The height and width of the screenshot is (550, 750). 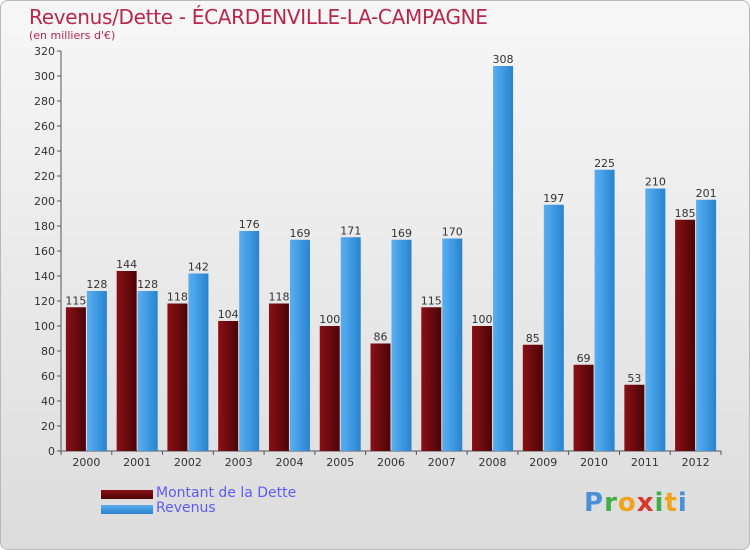 I want to click on y-tick-label: 300, so click(x=44, y=76).